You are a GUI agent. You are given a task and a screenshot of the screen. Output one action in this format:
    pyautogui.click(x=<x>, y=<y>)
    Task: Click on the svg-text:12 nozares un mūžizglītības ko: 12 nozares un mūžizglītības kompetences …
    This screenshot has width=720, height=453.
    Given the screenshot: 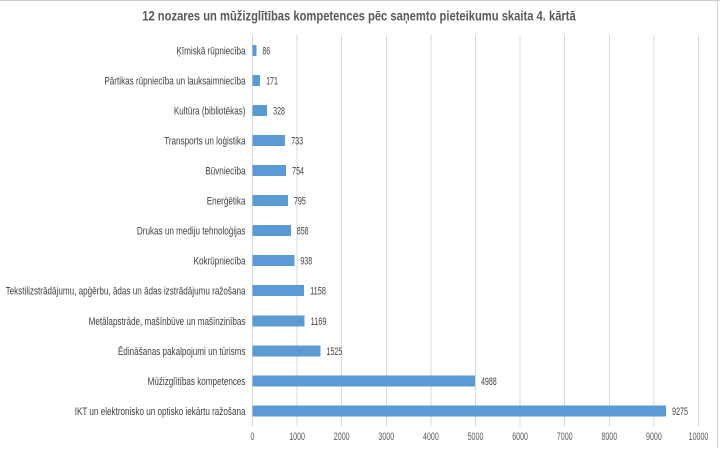 What is the action you would take?
    pyautogui.click(x=359, y=15)
    